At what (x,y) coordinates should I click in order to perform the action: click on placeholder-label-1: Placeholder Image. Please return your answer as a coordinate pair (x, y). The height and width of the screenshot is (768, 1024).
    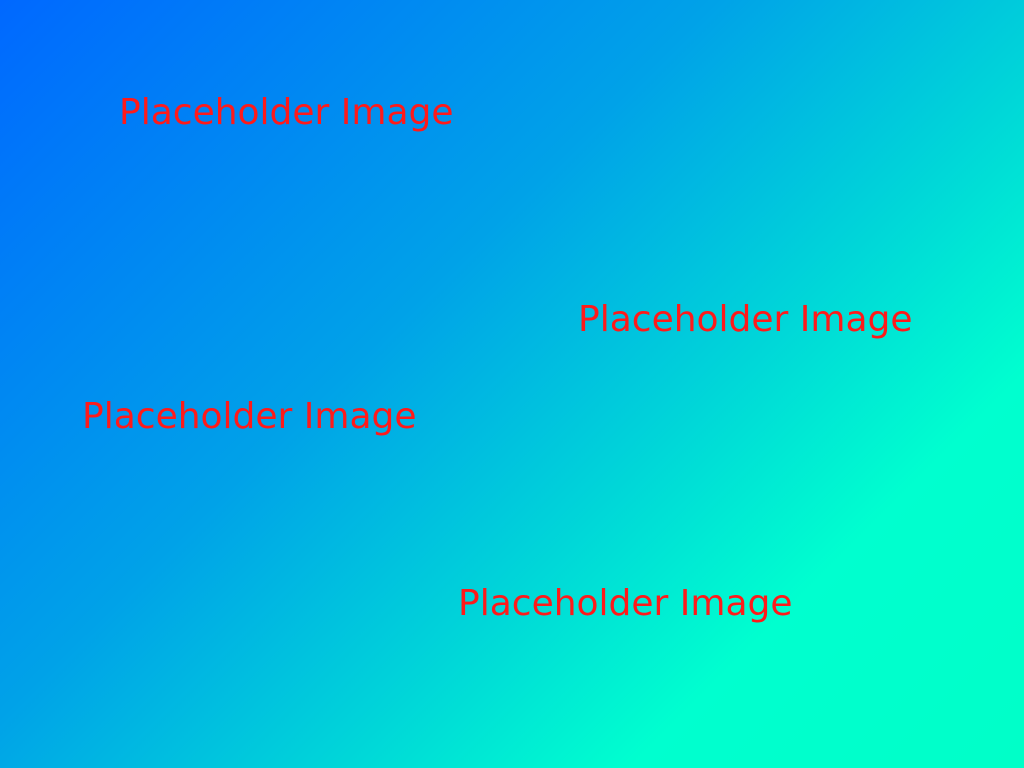
    Looking at the image, I should click on (286, 112).